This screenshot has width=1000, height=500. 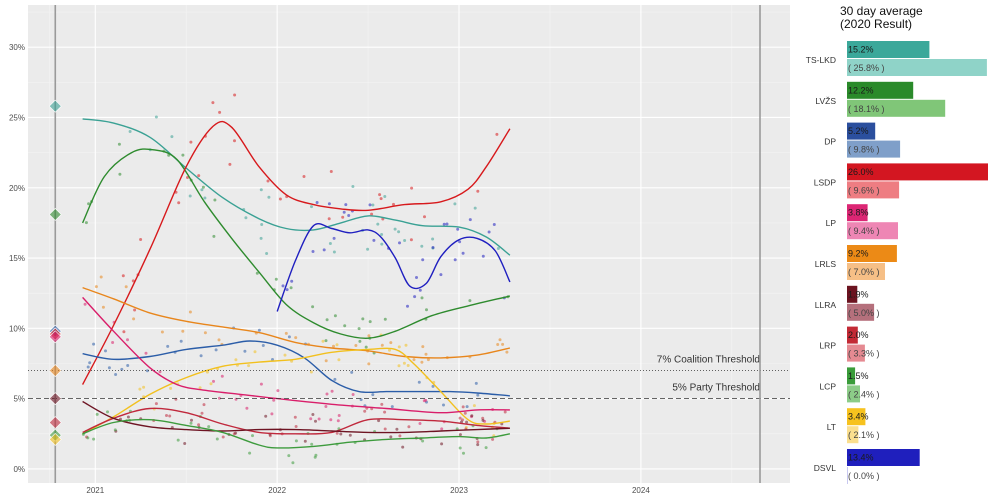 I want to click on threshold-label: 5% Party Threshold, so click(x=716, y=388).